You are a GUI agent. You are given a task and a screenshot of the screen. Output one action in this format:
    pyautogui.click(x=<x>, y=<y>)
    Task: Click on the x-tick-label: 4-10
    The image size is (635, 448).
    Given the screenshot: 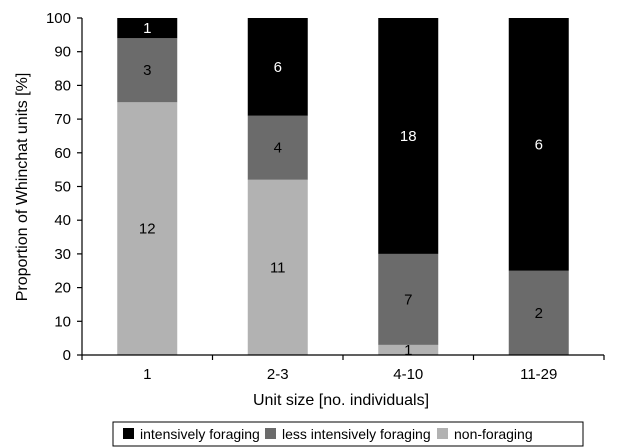 What is the action you would take?
    pyautogui.click(x=408, y=374)
    